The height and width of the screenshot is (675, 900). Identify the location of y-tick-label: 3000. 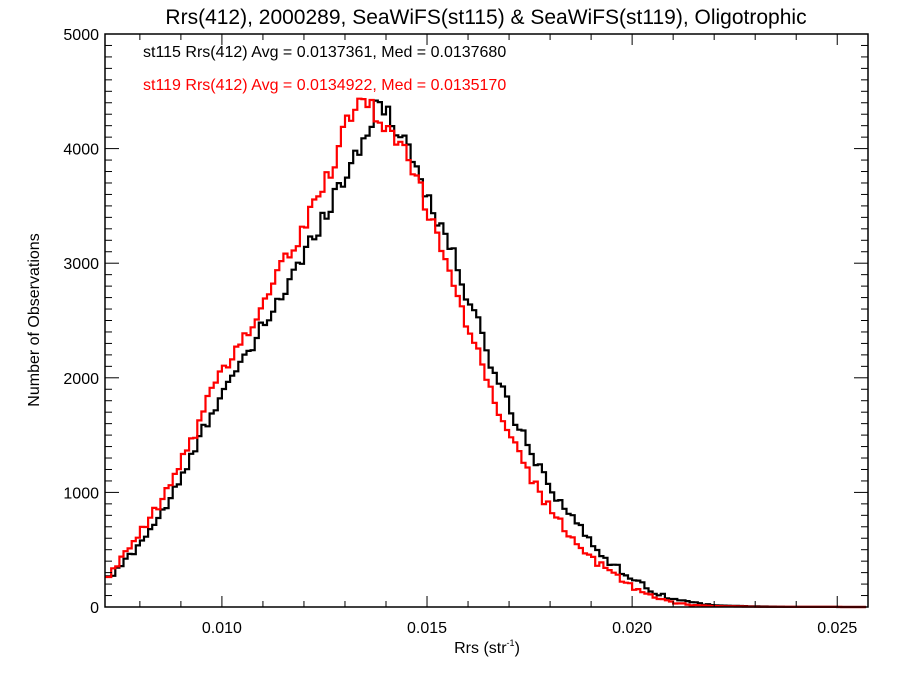
(81, 264).